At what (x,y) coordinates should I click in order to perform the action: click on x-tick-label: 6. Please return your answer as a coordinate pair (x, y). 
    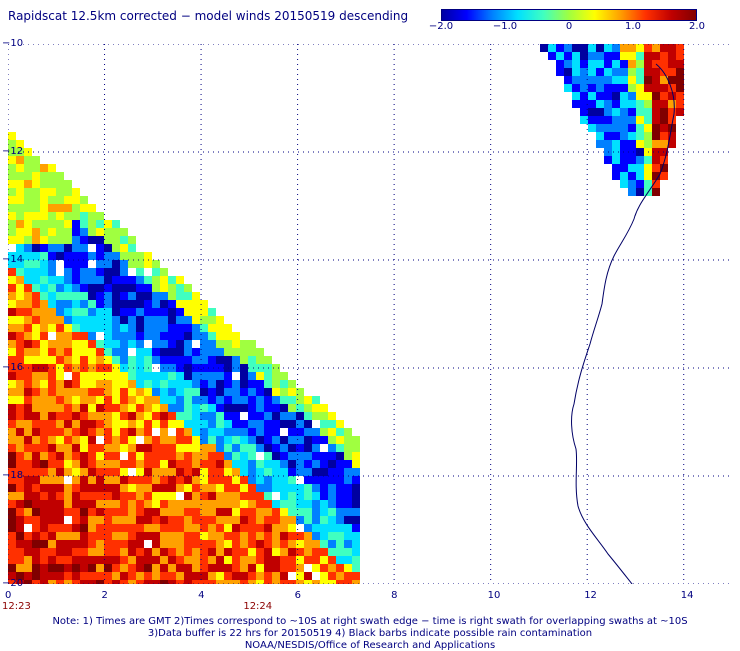
    Looking at the image, I should click on (297, 595).